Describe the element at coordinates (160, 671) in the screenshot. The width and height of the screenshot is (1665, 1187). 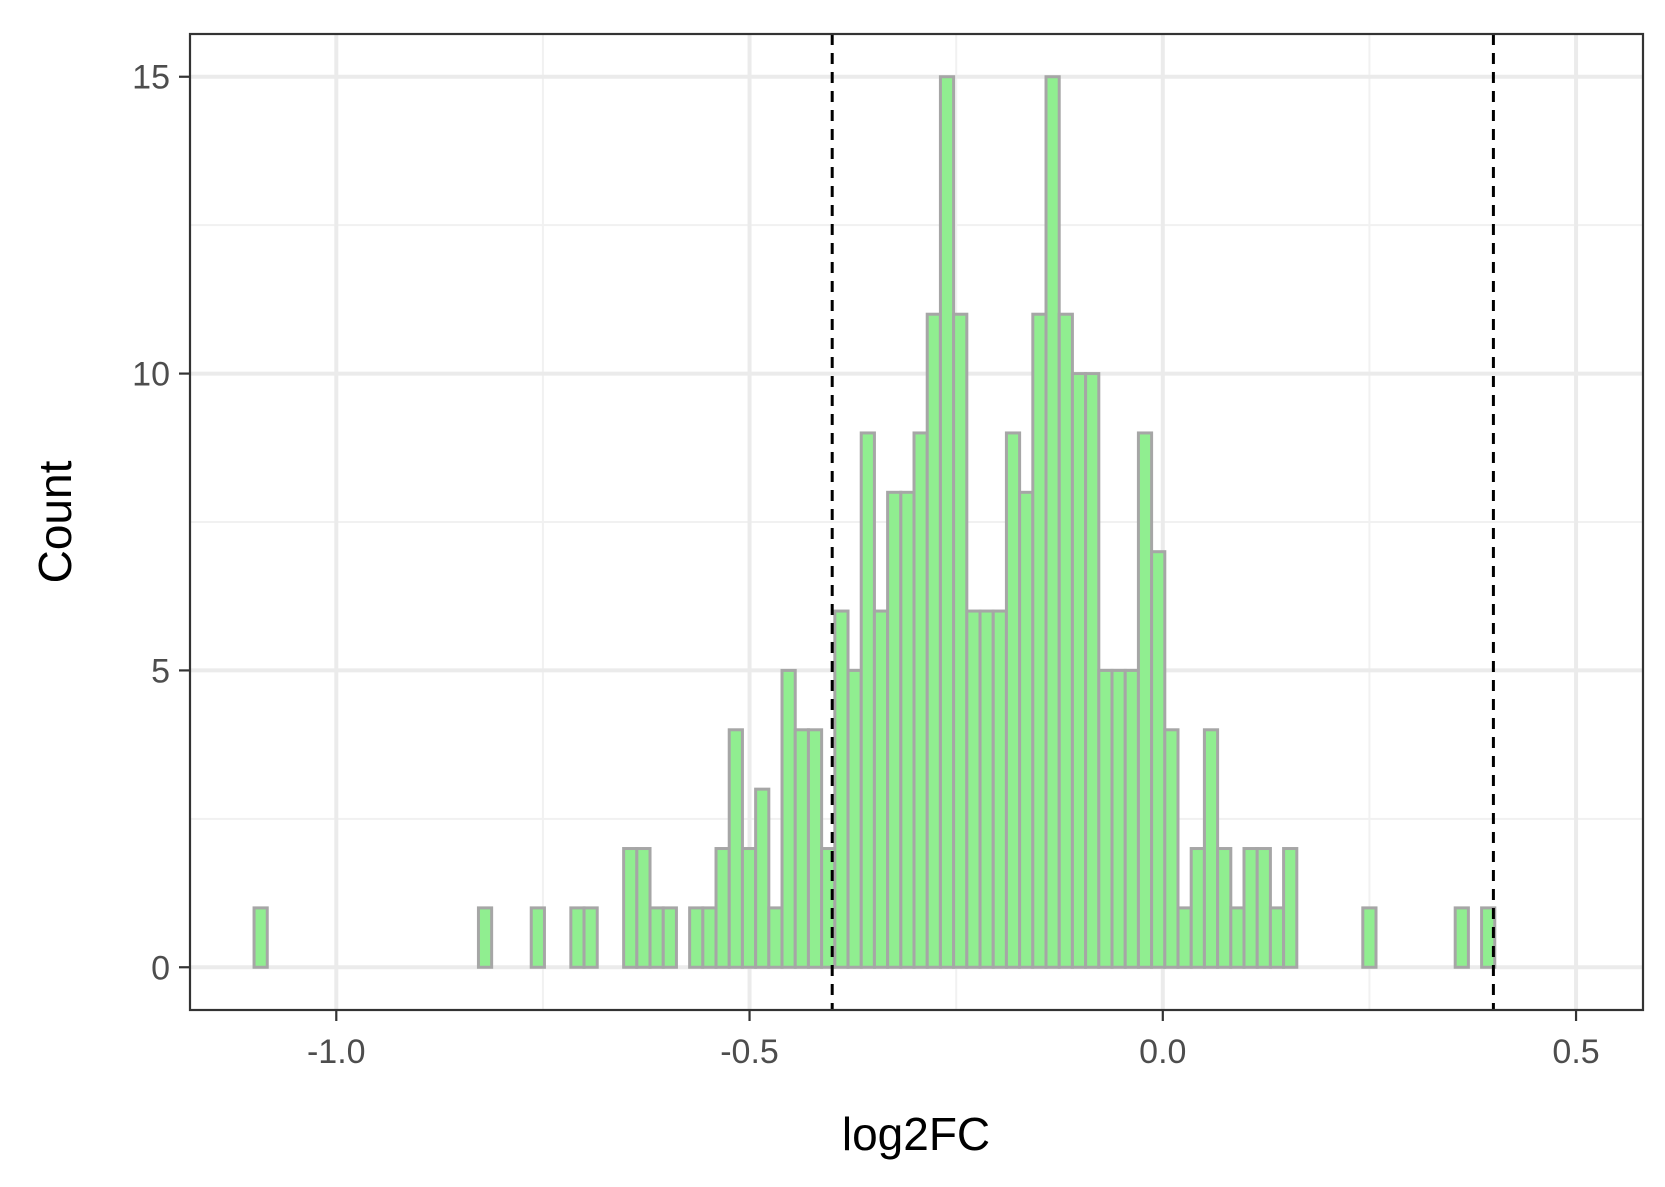
I see `y-tick-label: 5` at that location.